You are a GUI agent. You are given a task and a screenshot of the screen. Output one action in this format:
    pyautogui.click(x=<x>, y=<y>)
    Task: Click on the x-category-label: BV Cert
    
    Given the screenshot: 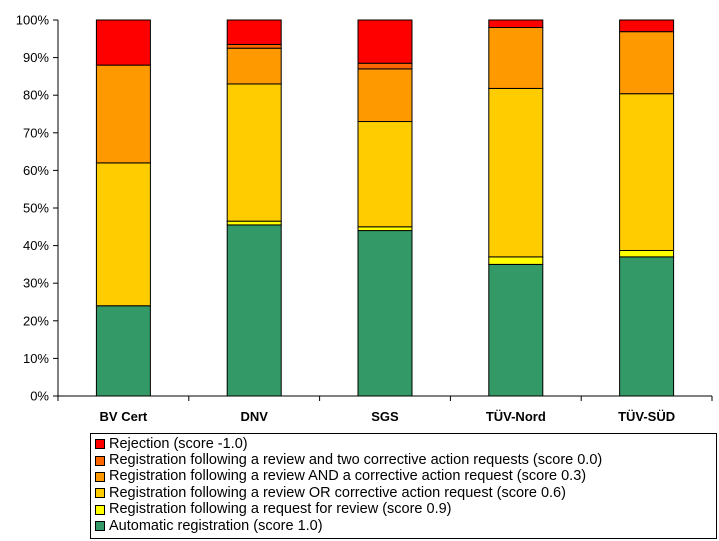 What is the action you would take?
    pyautogui.click(x=124, y=416)
    